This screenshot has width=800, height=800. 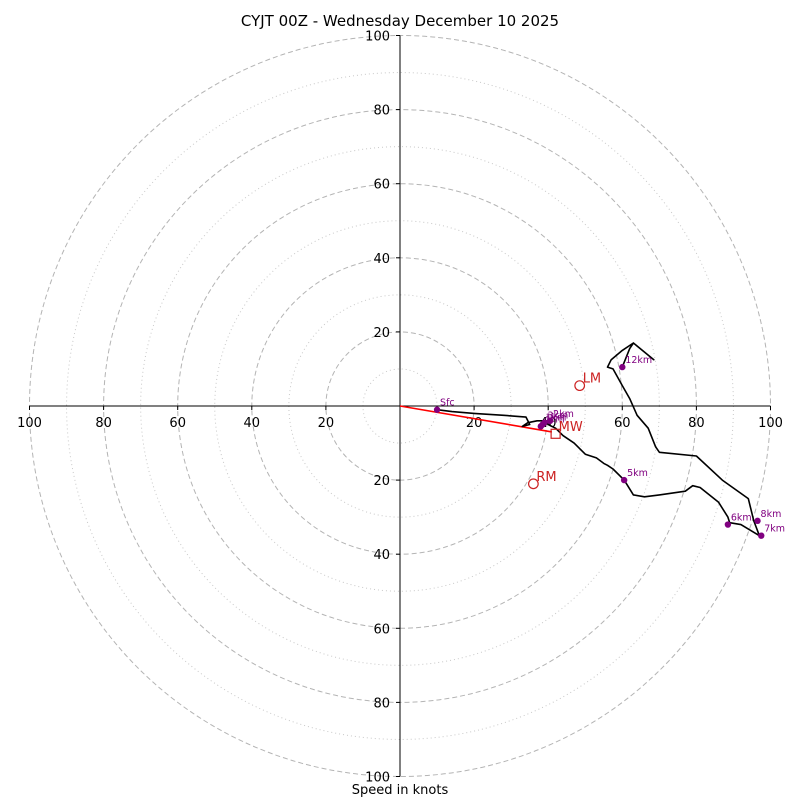 I want to click on shear-vector, so click(x=476, y=419).